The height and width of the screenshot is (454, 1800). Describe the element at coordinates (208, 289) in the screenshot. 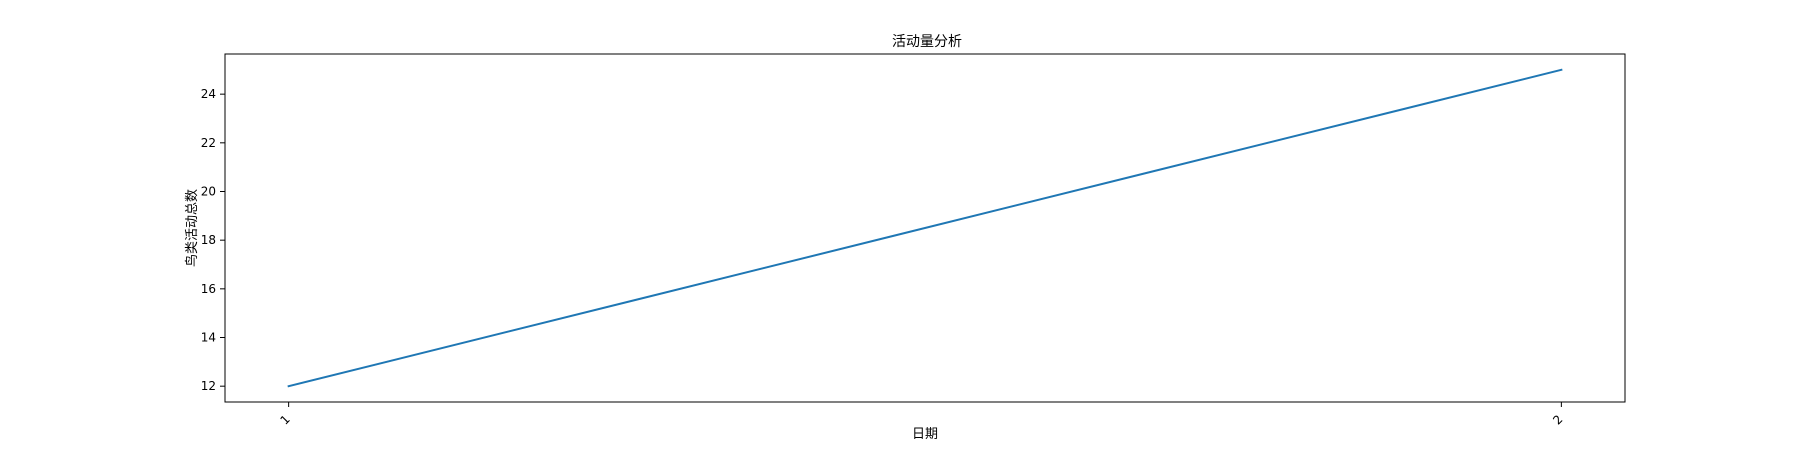

I see `y-tick-label: 16` at that location.